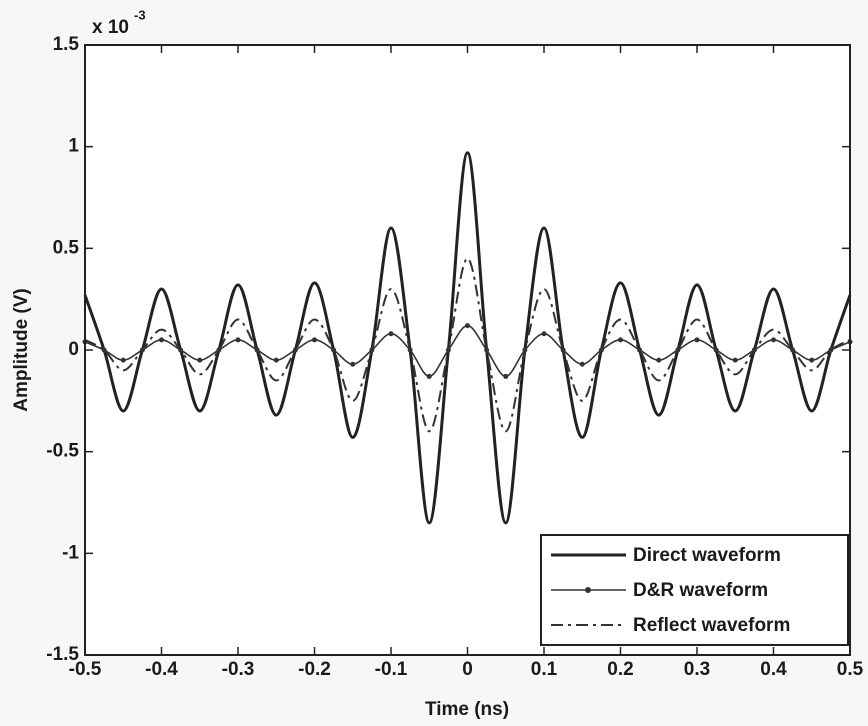 This screenshot has height=726, width=868. Describe the element at coordinates (391, 669) in the screenshot. I see `x-tick-label: -0.1` at that location.